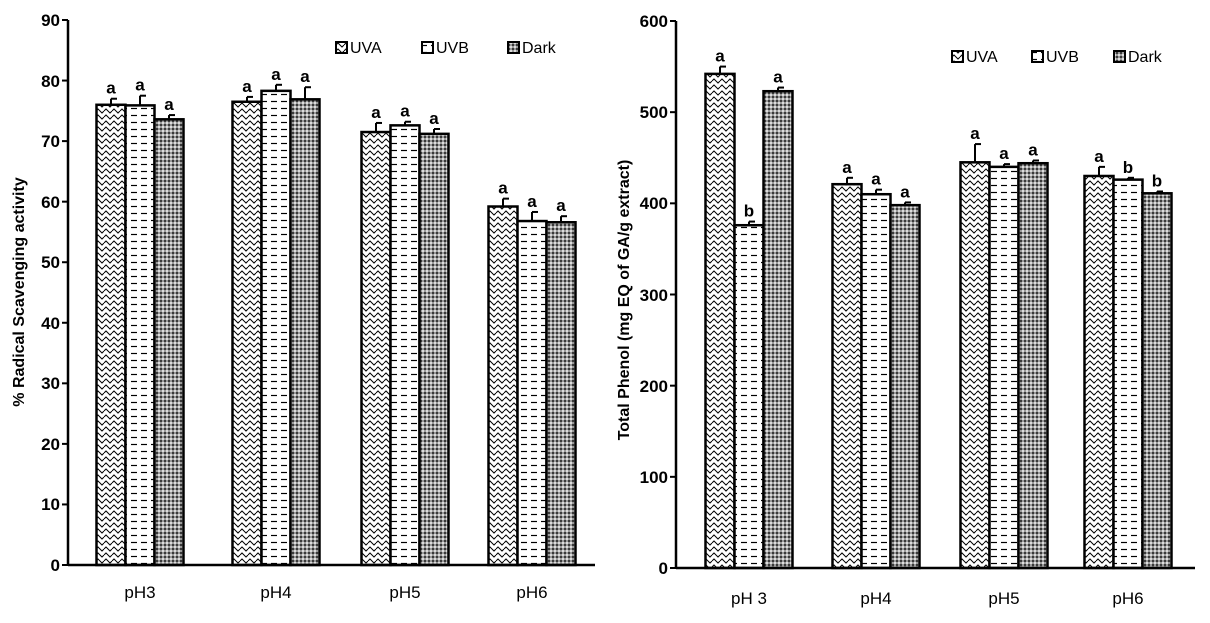  I want to click on y-tick-label: 200, so click(654, 386).